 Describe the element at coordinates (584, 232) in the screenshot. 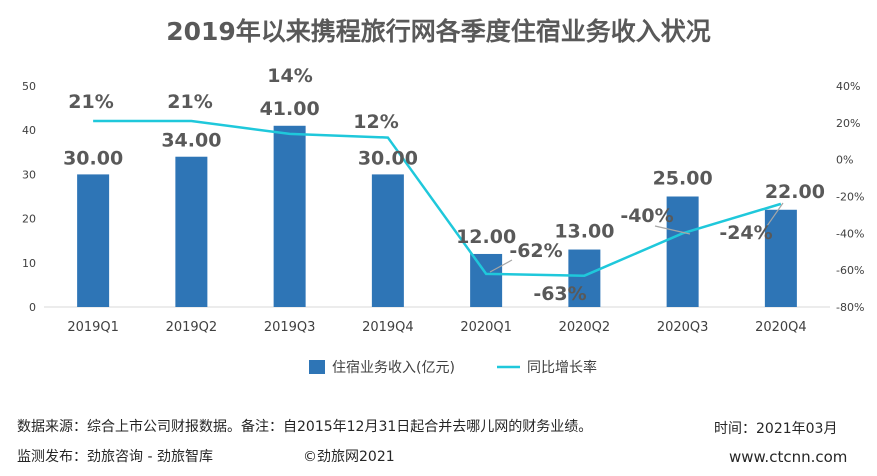

I see `bar-value-label: 13.00` at that location.